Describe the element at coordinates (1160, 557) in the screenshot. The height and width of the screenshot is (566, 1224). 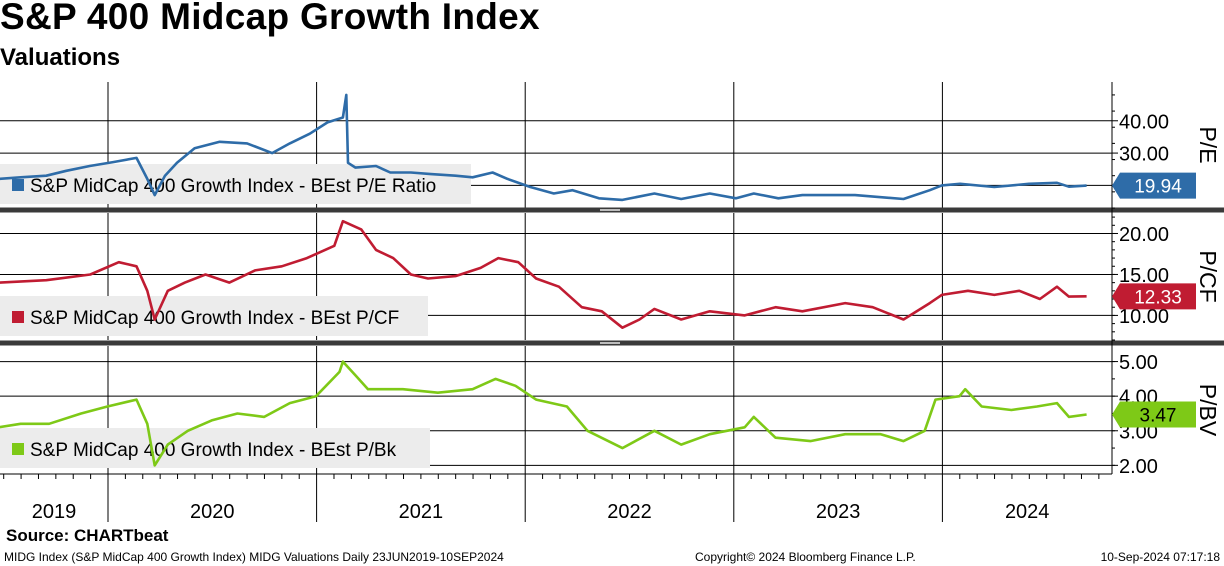
I see `footer-timestamp: 10-Sep-2024 07:17:18` at that location.